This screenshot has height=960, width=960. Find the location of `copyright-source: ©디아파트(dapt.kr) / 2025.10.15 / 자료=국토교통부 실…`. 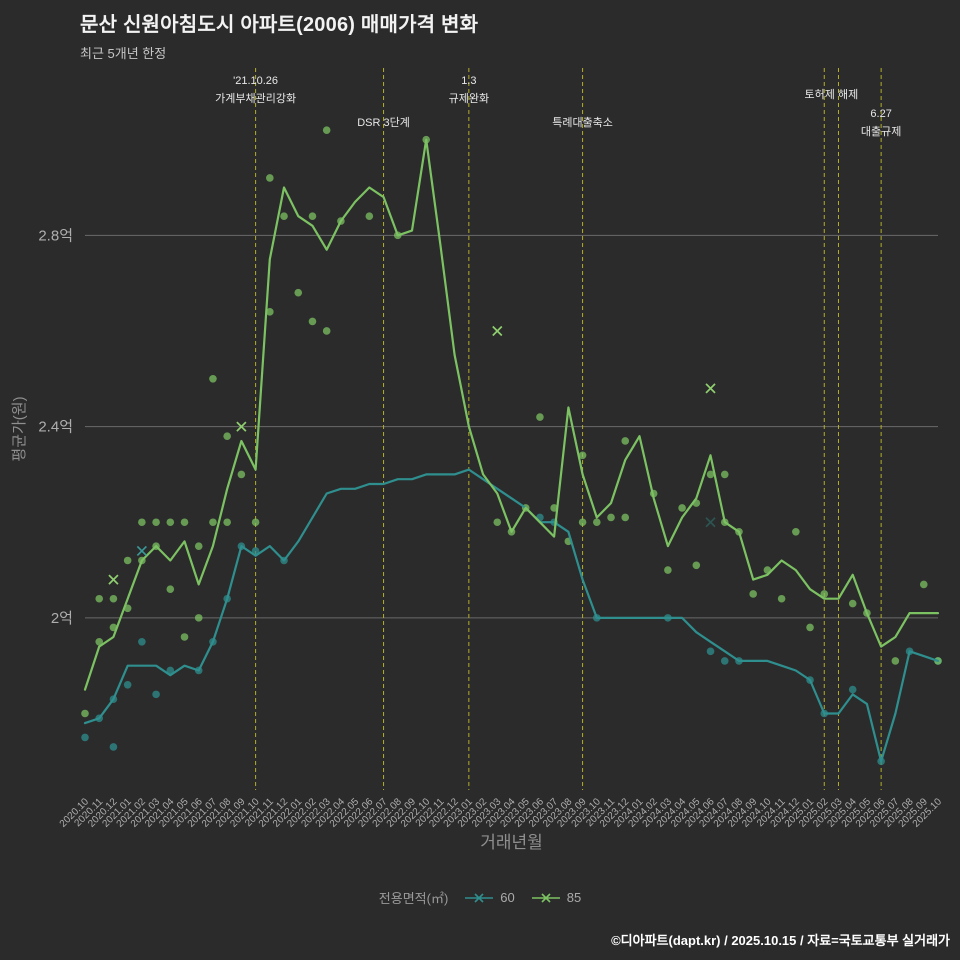

copyright-source: ©디아파트(dapt.kr) / 2025.10.15 / 자료=국토교통부 실… is located at coordinates (780, 940).